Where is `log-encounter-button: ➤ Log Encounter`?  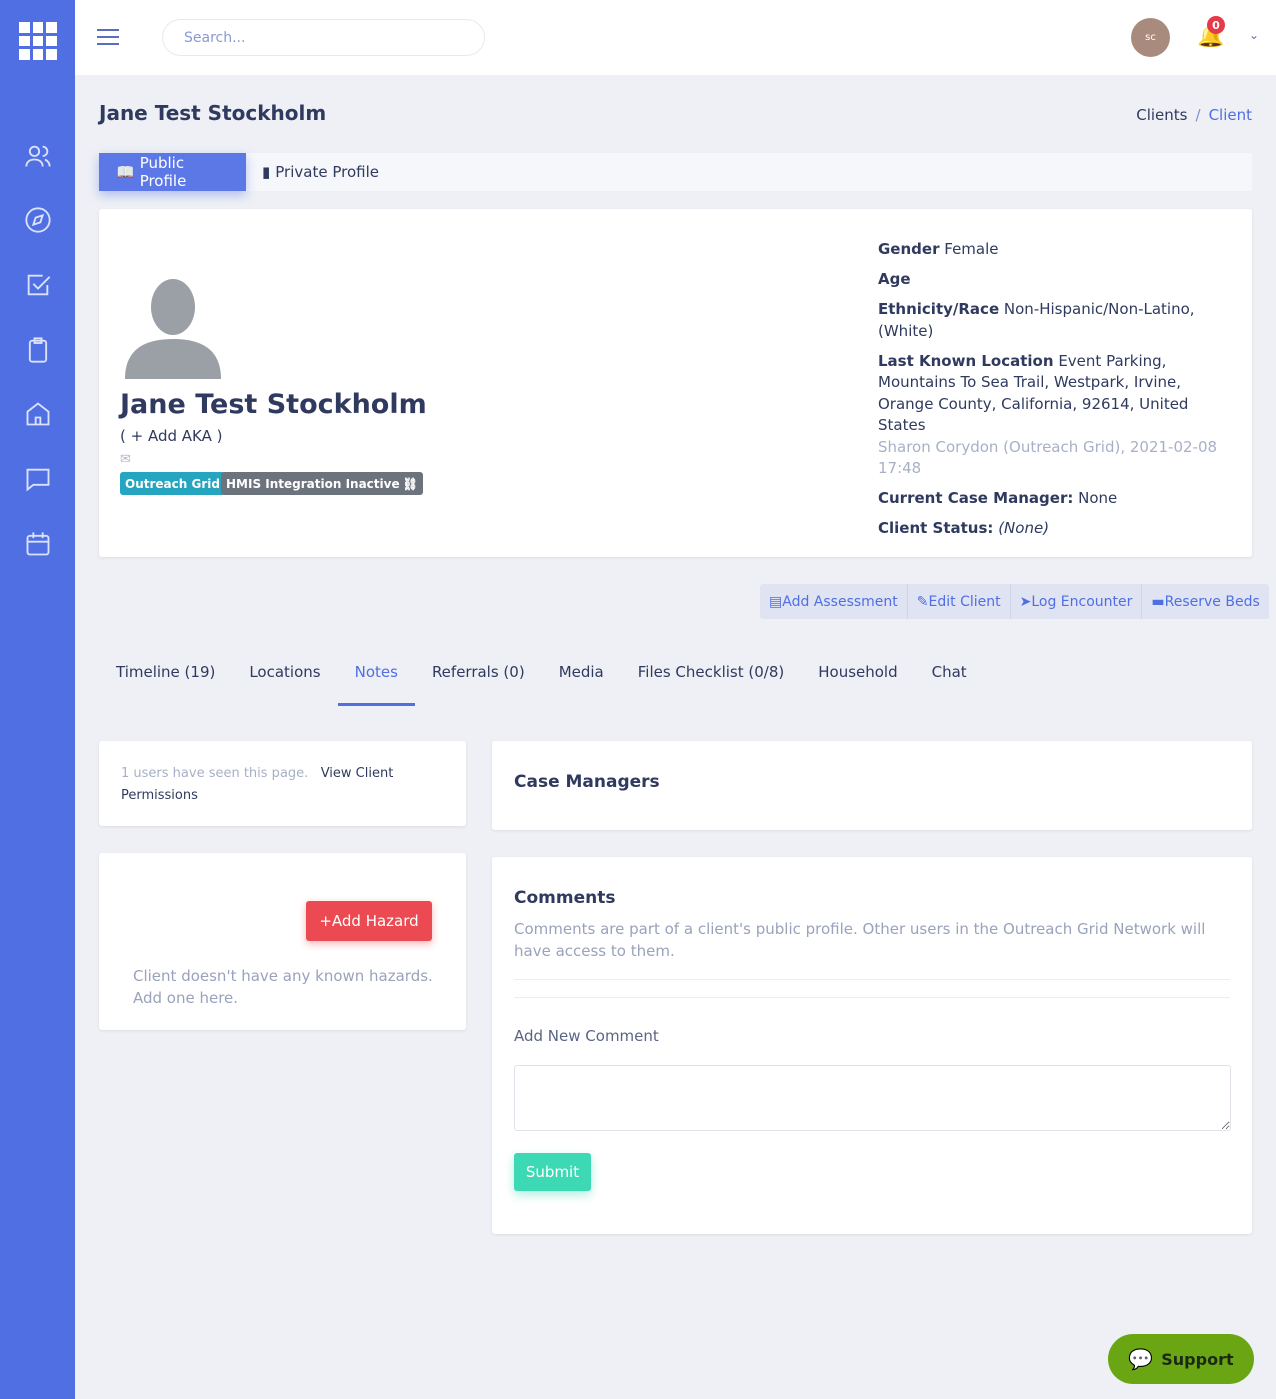 log-encounter-button: ➤ Log Encounter is located at coordinates (1077, 601).